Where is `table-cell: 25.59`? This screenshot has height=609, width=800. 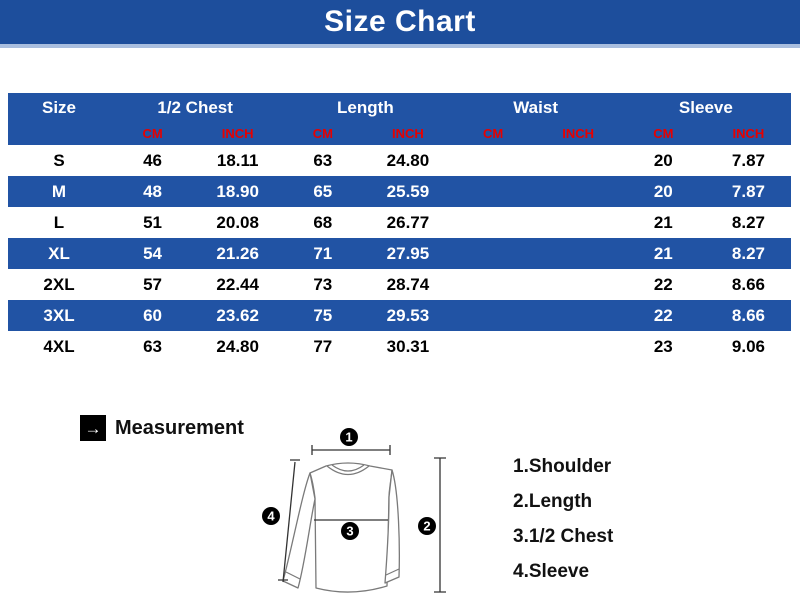 table-cell: 25.59 is located at coordinates (408, 191).